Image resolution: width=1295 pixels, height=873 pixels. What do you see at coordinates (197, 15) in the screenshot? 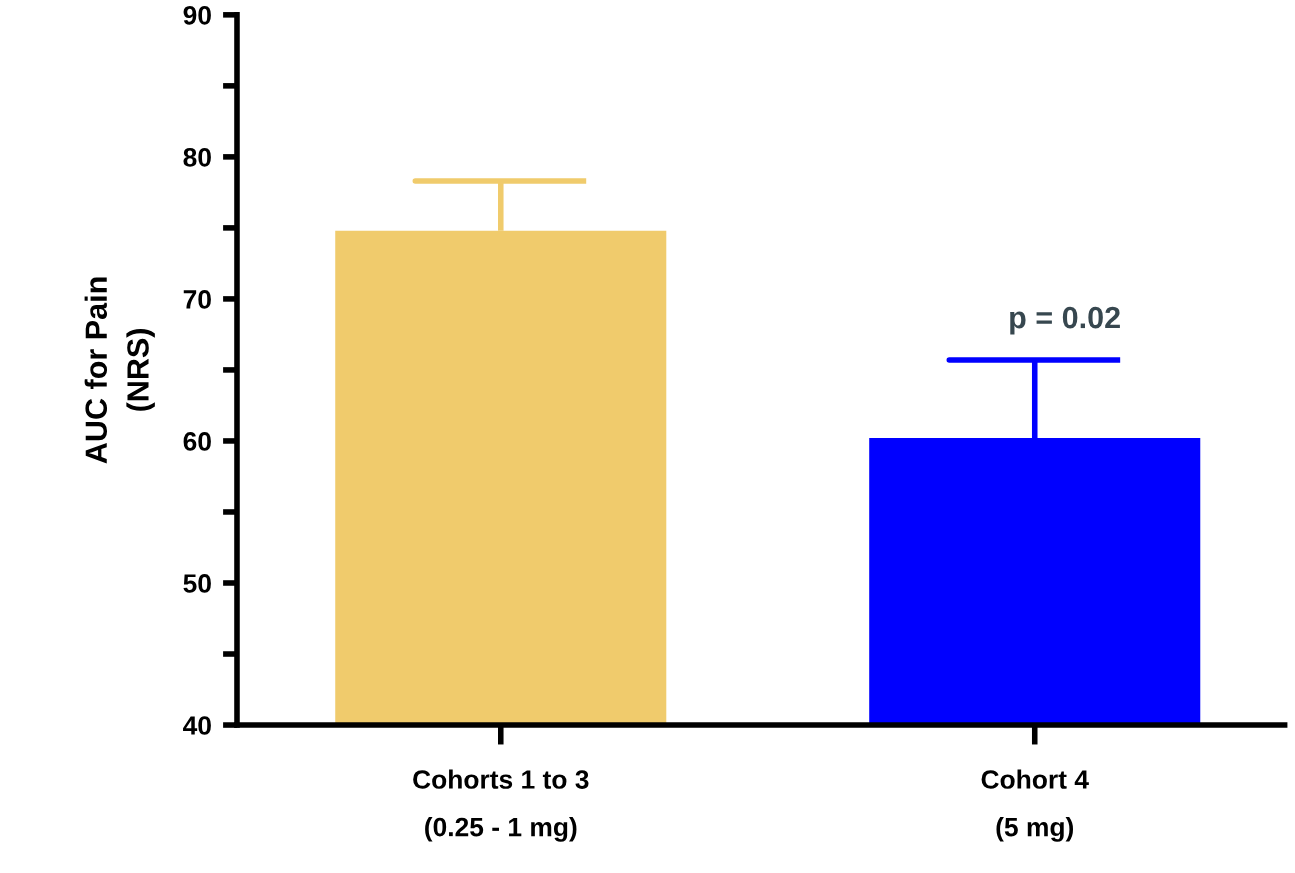
I see `y-tick-label: 90` at bounding box center [197, 15].